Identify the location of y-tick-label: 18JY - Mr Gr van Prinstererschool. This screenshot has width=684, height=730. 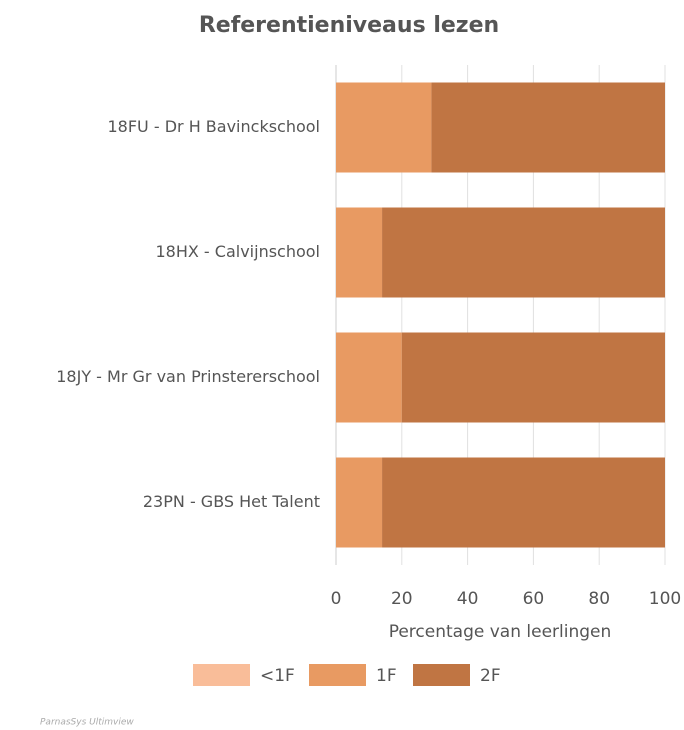
(188, 376).